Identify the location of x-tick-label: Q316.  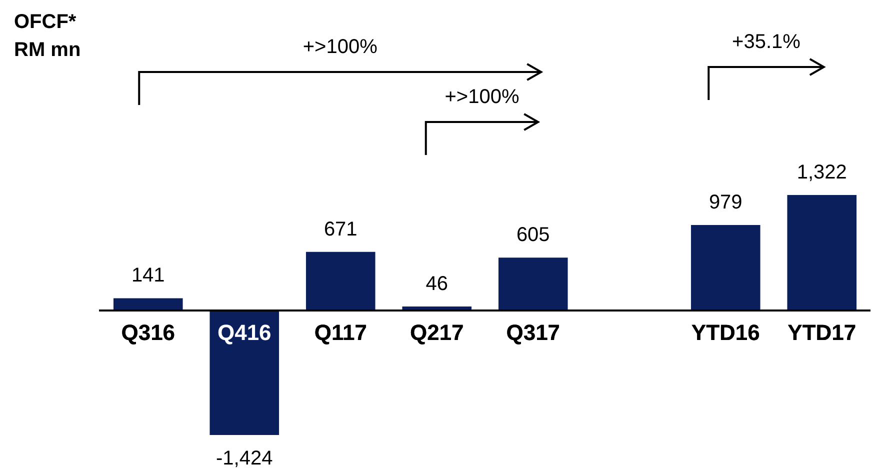
(148, 332).